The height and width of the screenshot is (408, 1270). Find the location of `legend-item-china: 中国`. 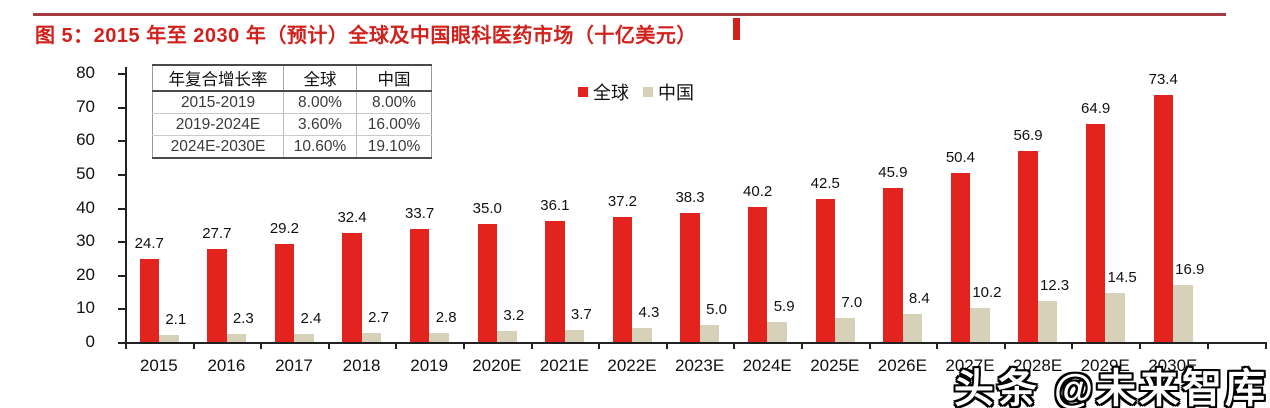

legend-item-china: 中国 is located at coordinates (668, 92).